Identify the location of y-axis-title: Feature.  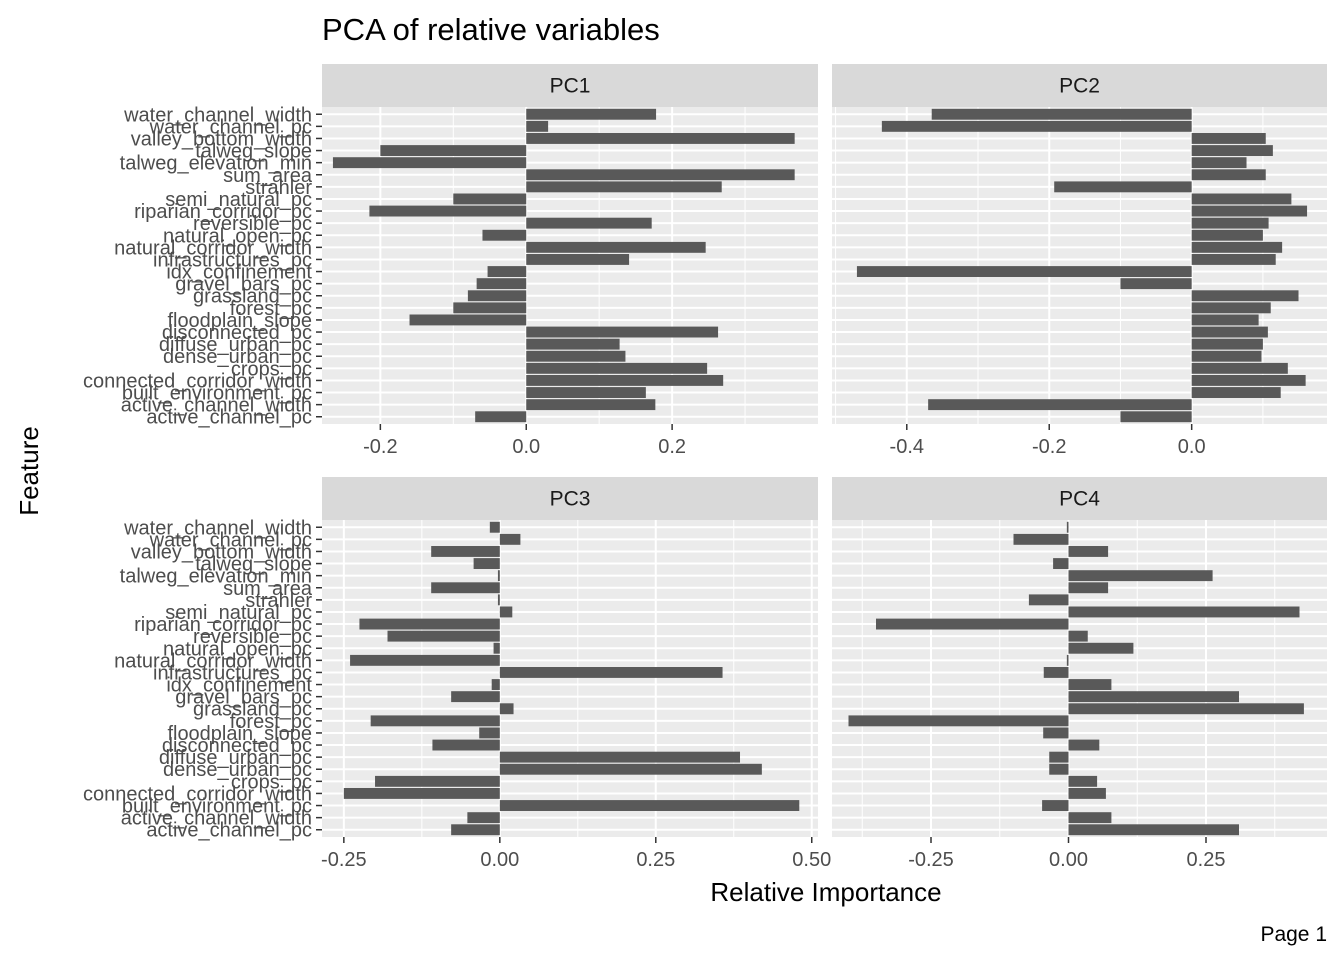
(29, 471).